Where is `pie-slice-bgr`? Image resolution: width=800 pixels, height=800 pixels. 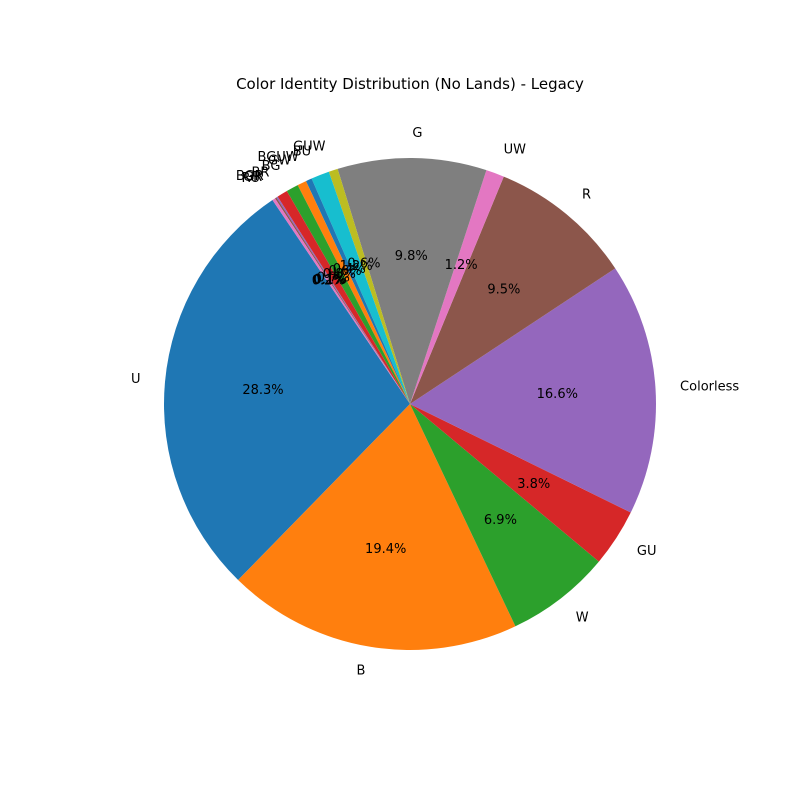 pie-slice-bgr is located at coordinates (343, 300).